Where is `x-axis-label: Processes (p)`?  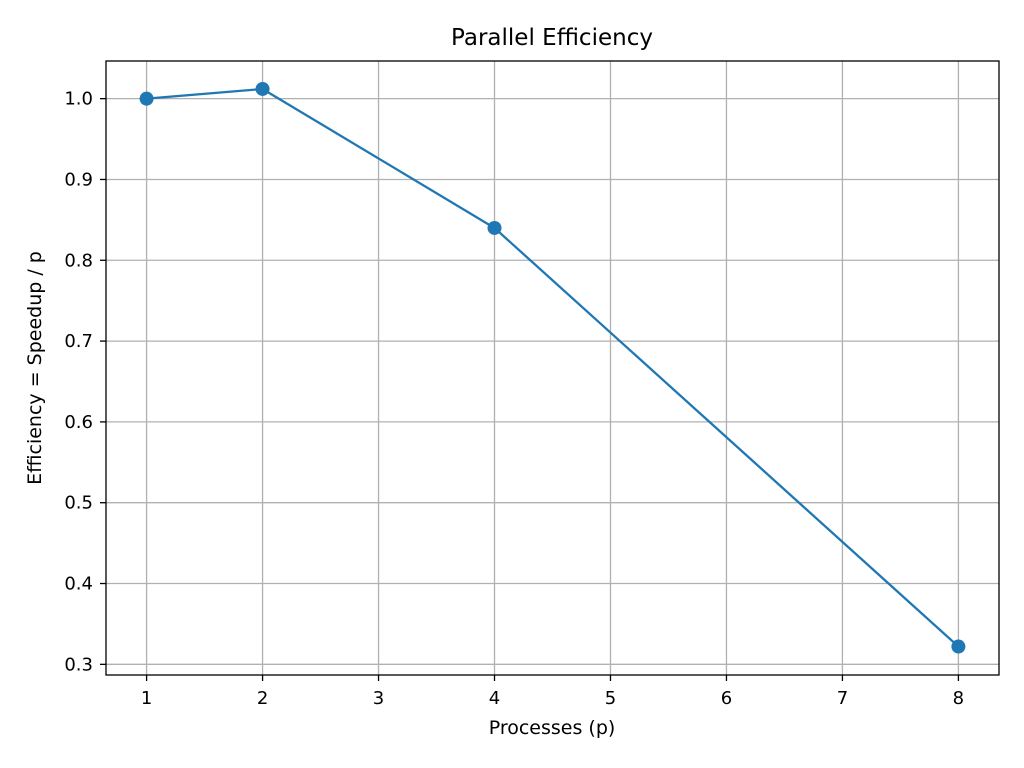 x-axis-label: Processes (p) is located at coordinates (552, 728).